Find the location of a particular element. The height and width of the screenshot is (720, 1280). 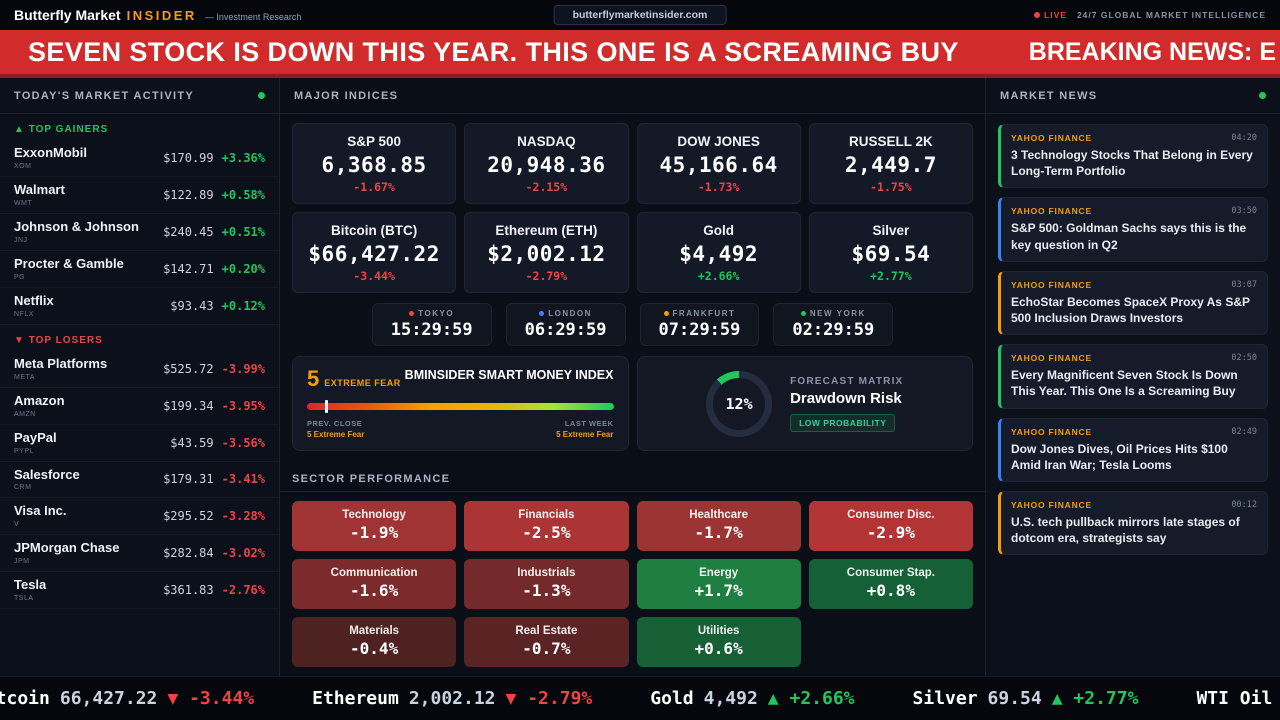

index-value: 45,166.64 is located at coordinates (718, 165).